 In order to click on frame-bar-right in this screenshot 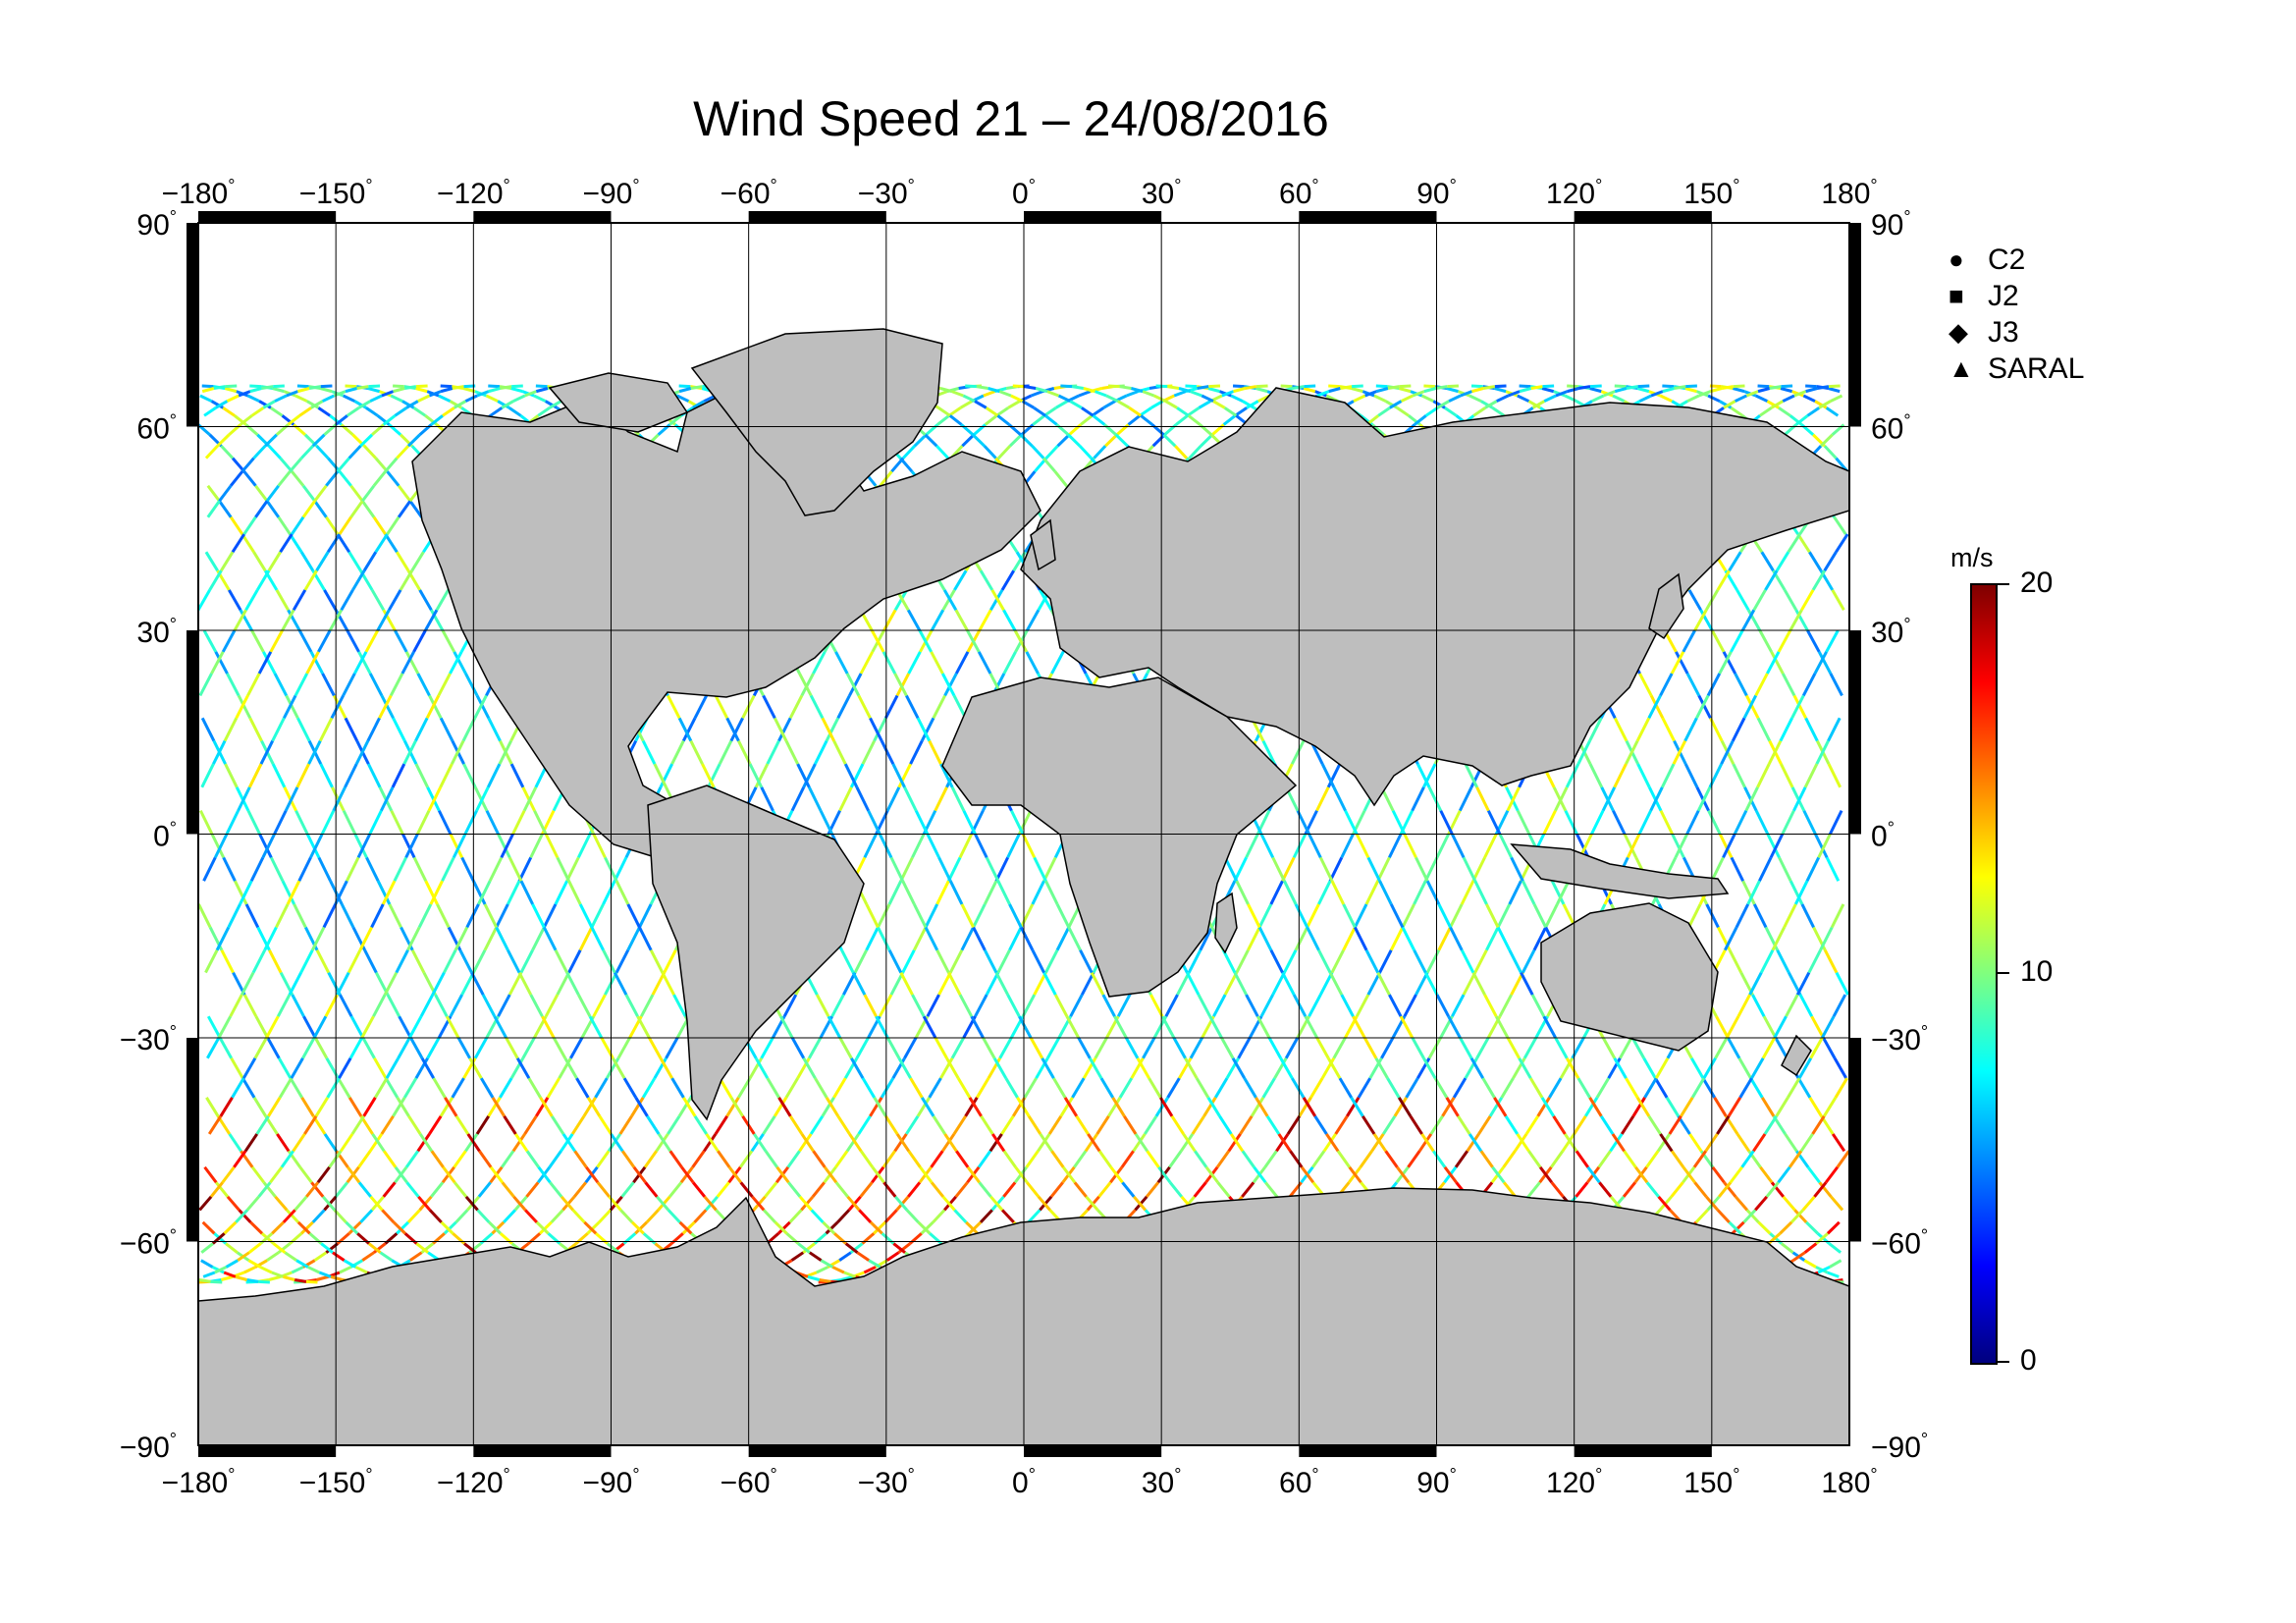, I will do `click(1855, 325)`.